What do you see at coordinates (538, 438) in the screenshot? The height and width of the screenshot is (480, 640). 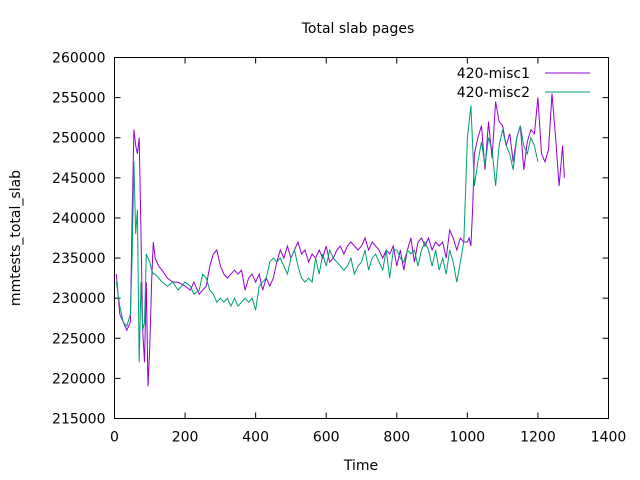 I see `x-tick-label: 1200` at bounding box center [538, 438].